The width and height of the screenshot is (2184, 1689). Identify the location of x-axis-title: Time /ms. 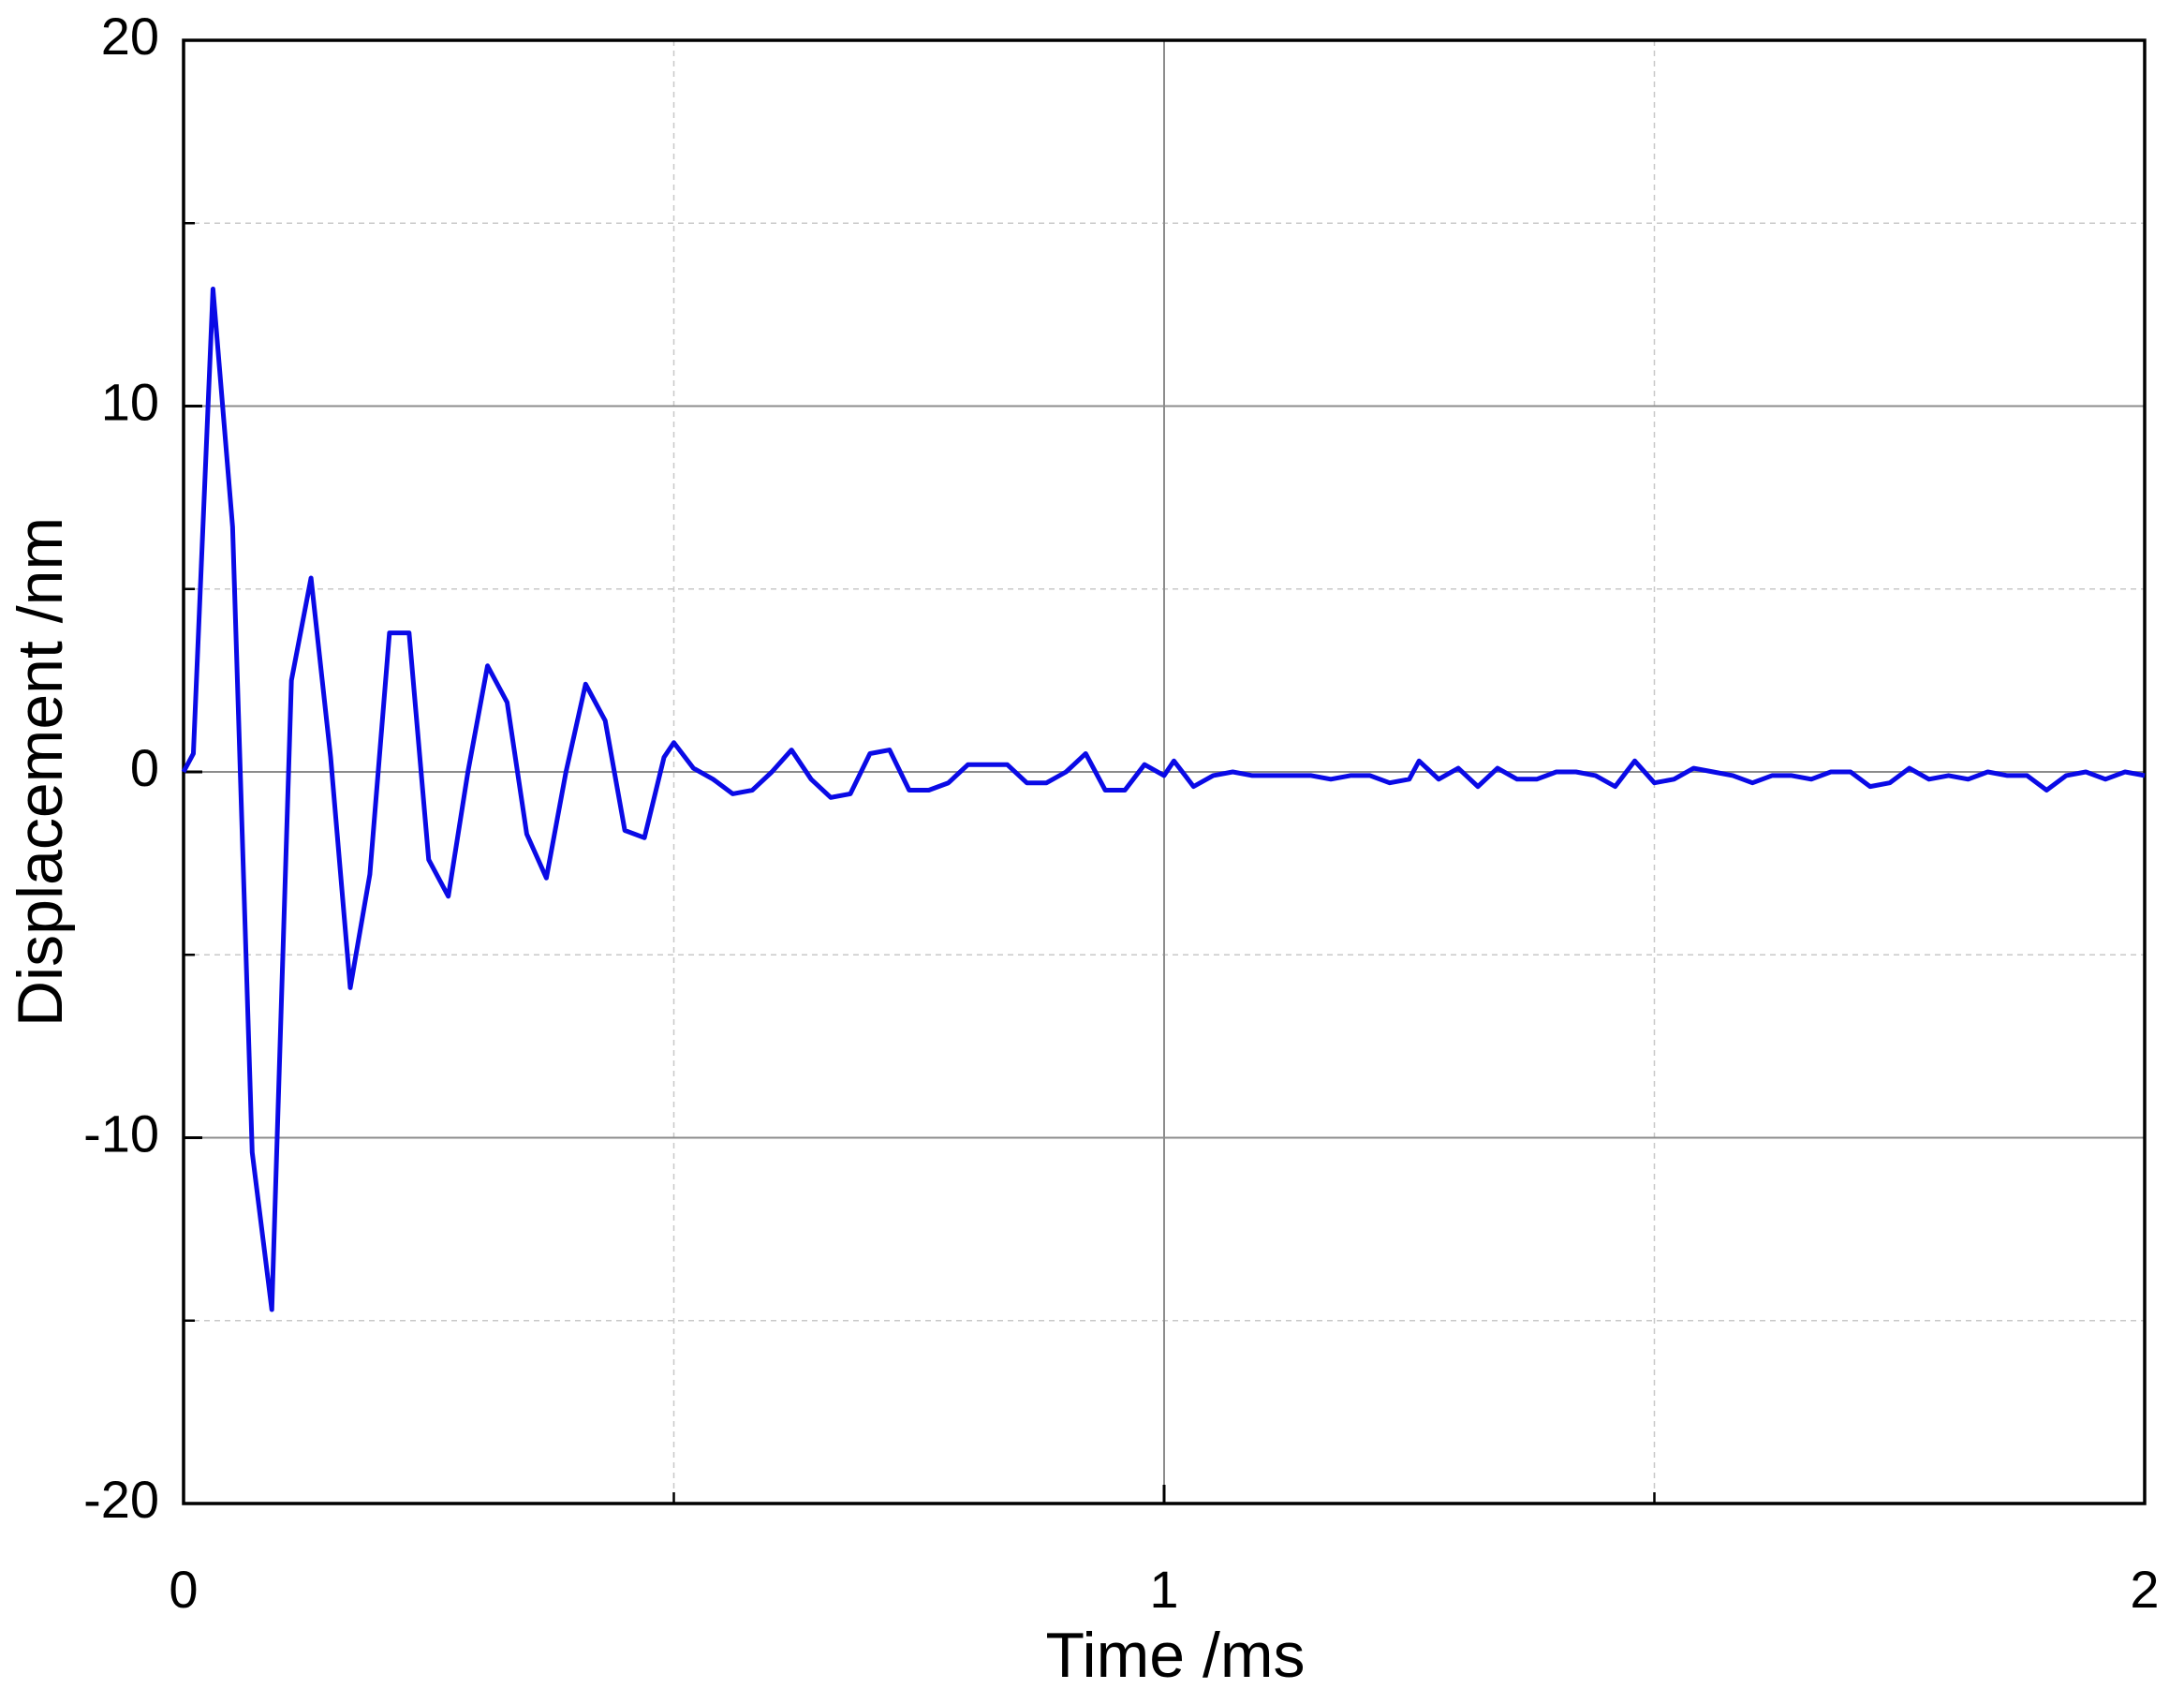
(1175, 1654).